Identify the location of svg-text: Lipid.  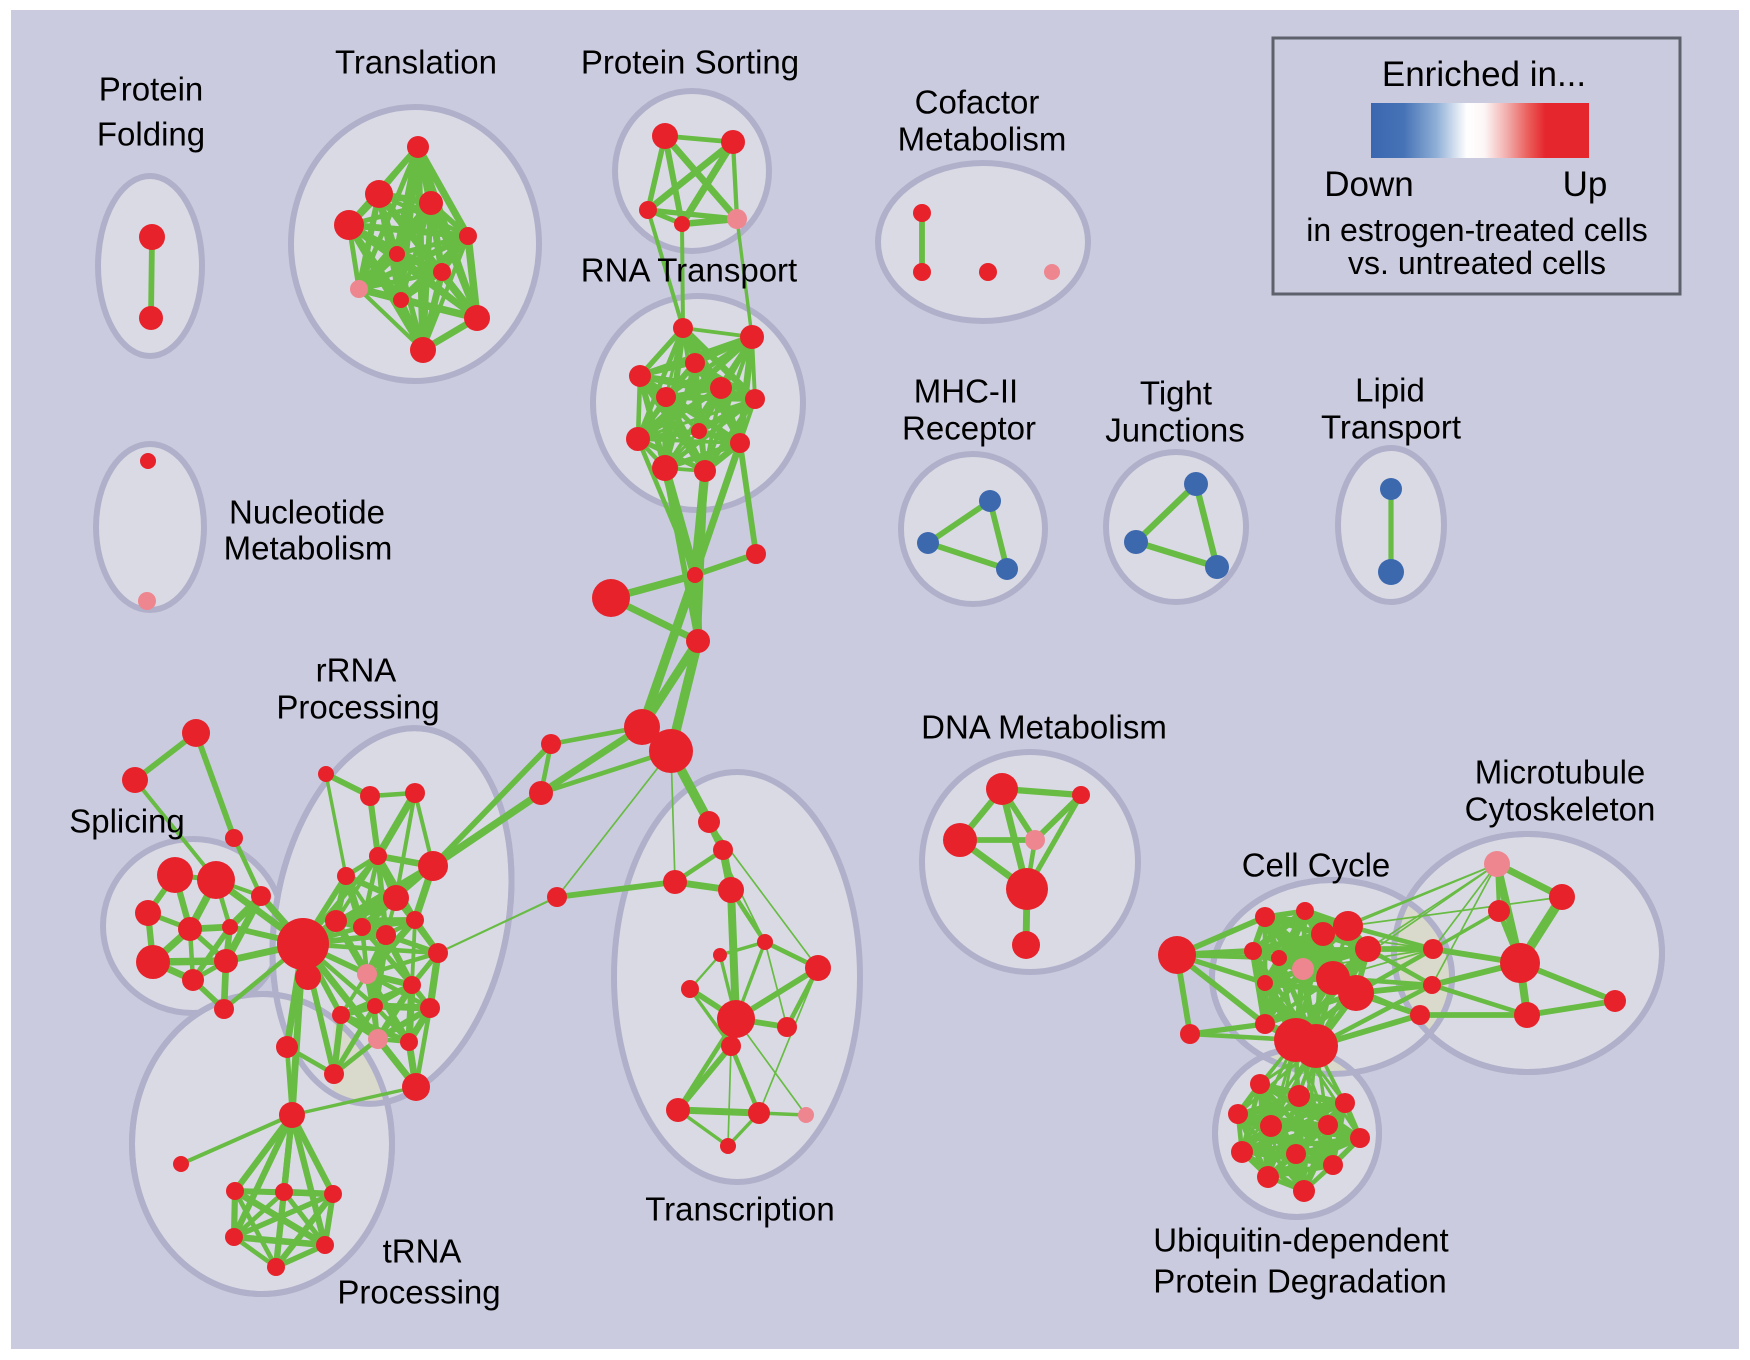
(1390, 389).